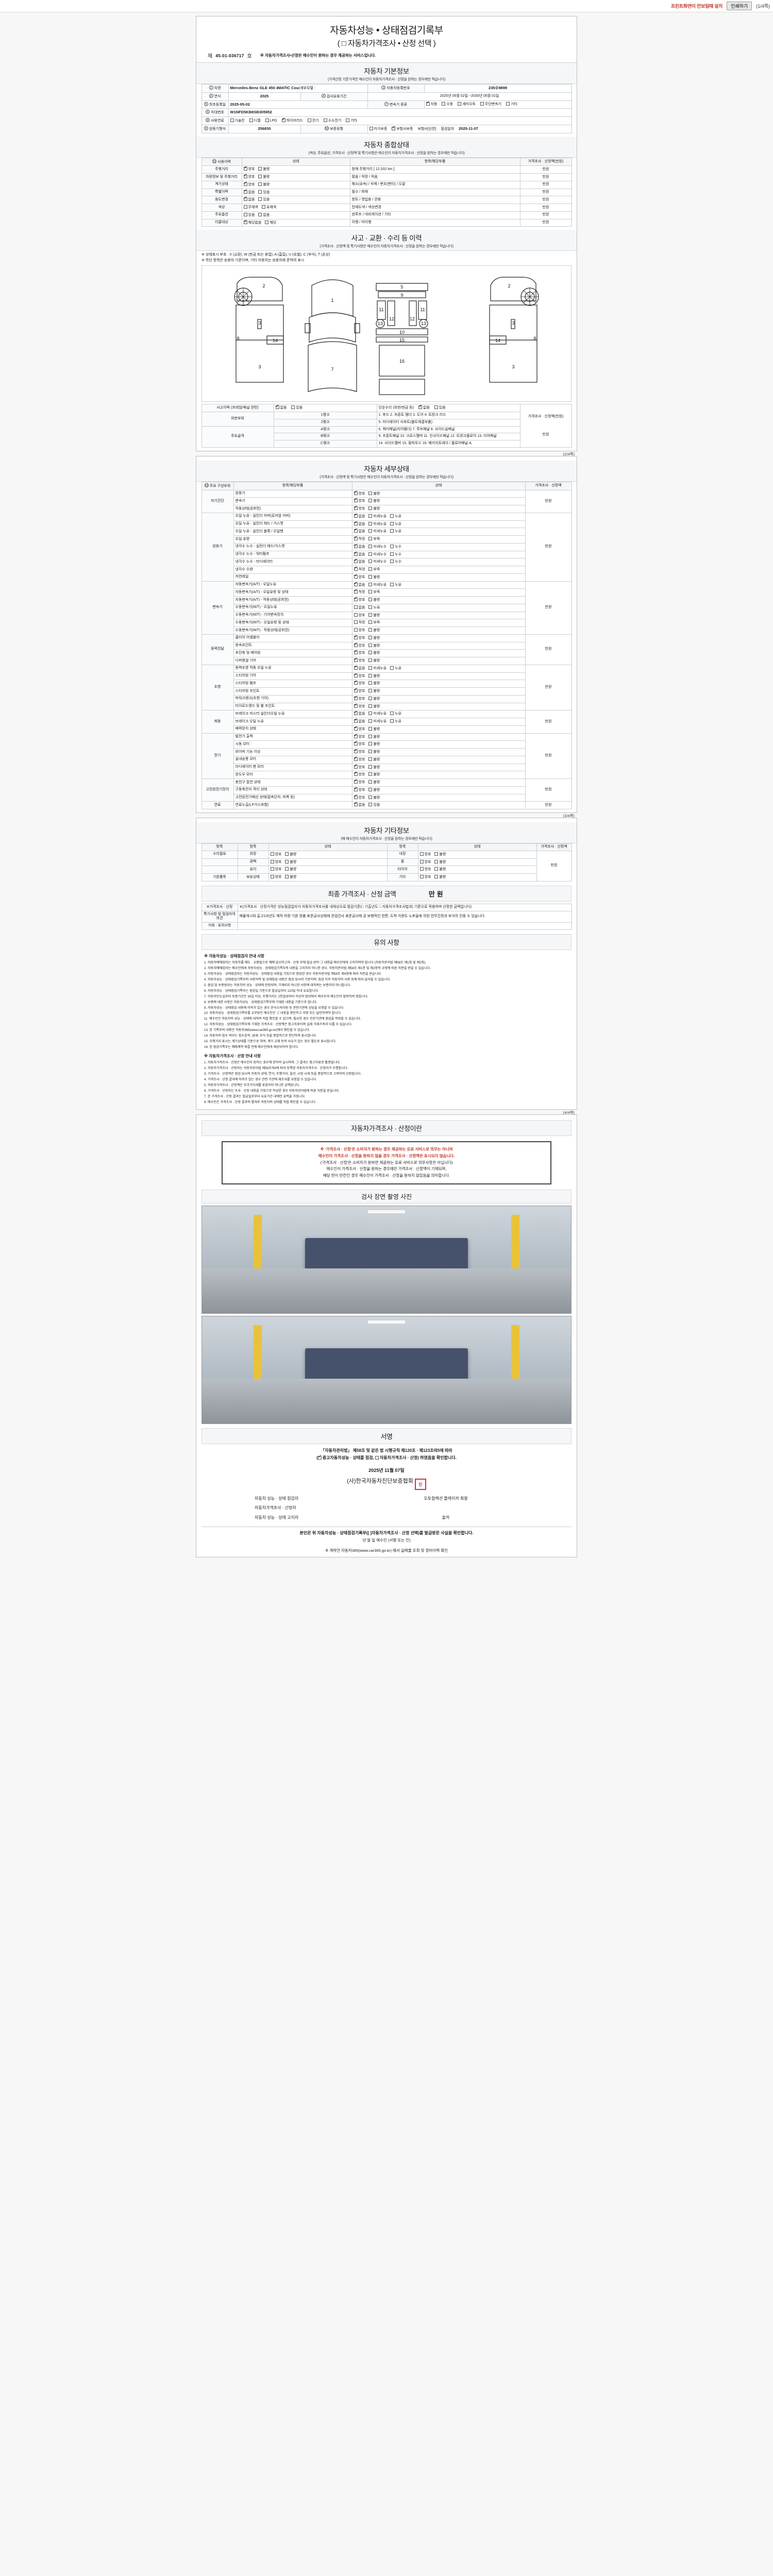  What do you see at coordinates (425, 854) in the screenshot?
I see `other-state-0-1-0: 양호` at bounding box center [425, 854].